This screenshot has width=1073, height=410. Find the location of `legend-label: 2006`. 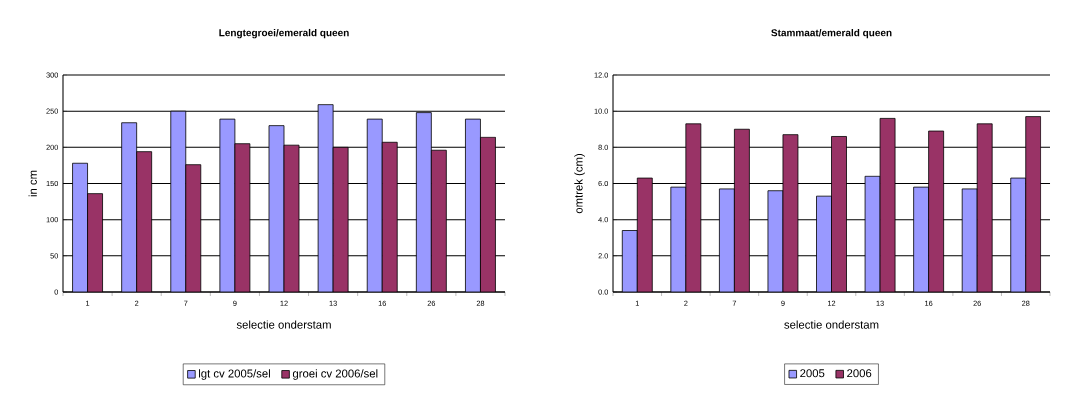

legend-label: 2006 is located at coordinates (859, 373).